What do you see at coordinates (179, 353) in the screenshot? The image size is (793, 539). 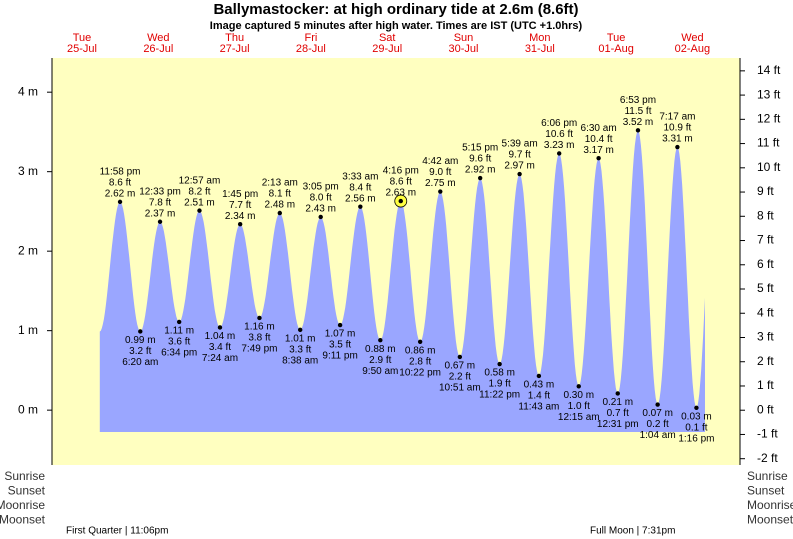 I see `tide-time: 6:34 pm` at bounding box center [179, 353].